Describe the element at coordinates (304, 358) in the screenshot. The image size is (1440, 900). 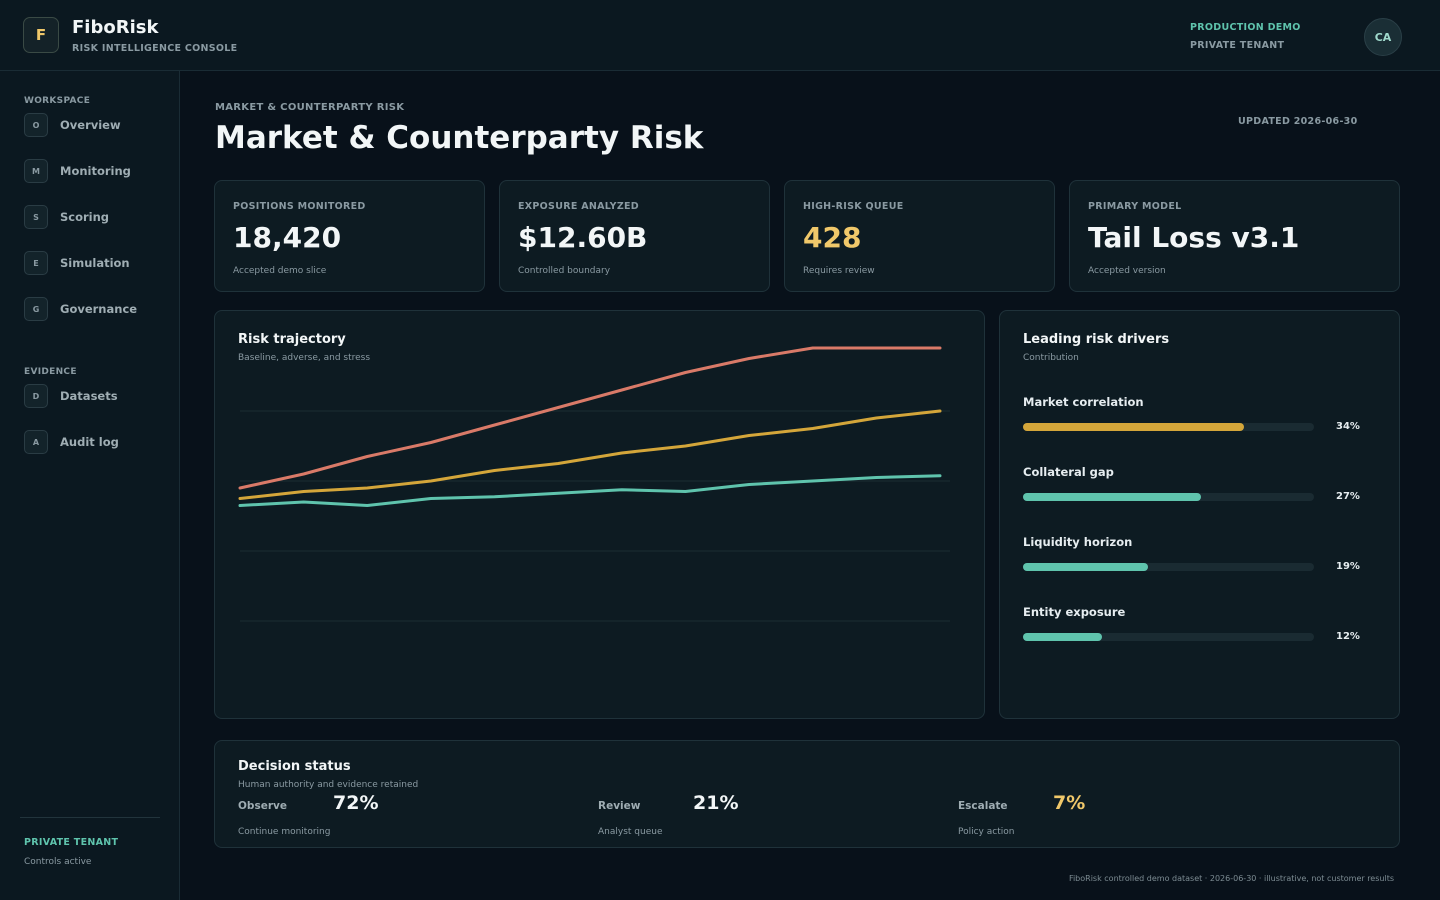
I see `panel-subtitle: Baseline, adverse, and stress` at that location.